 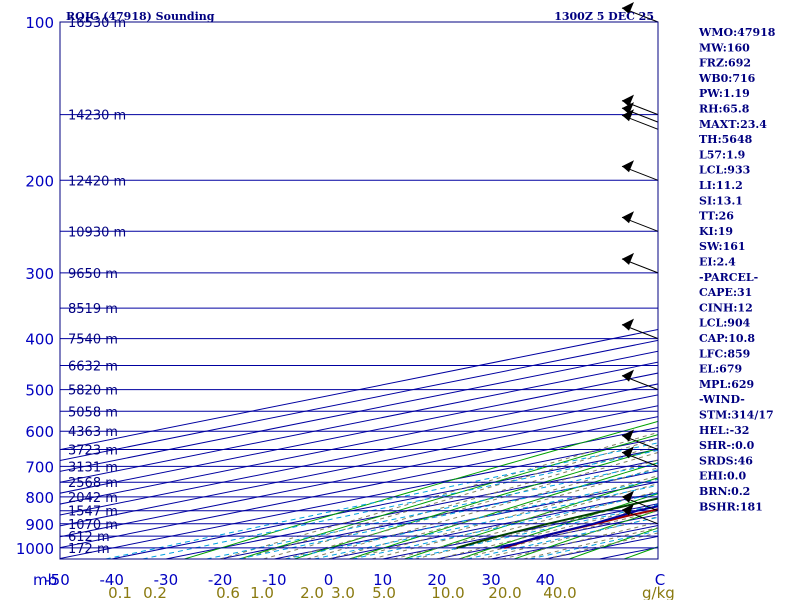 What do you see at coordinates (504, 592) in the screenshot?
I see `mixing-ratio-label: 20.0` at bounding box center [504, 592].